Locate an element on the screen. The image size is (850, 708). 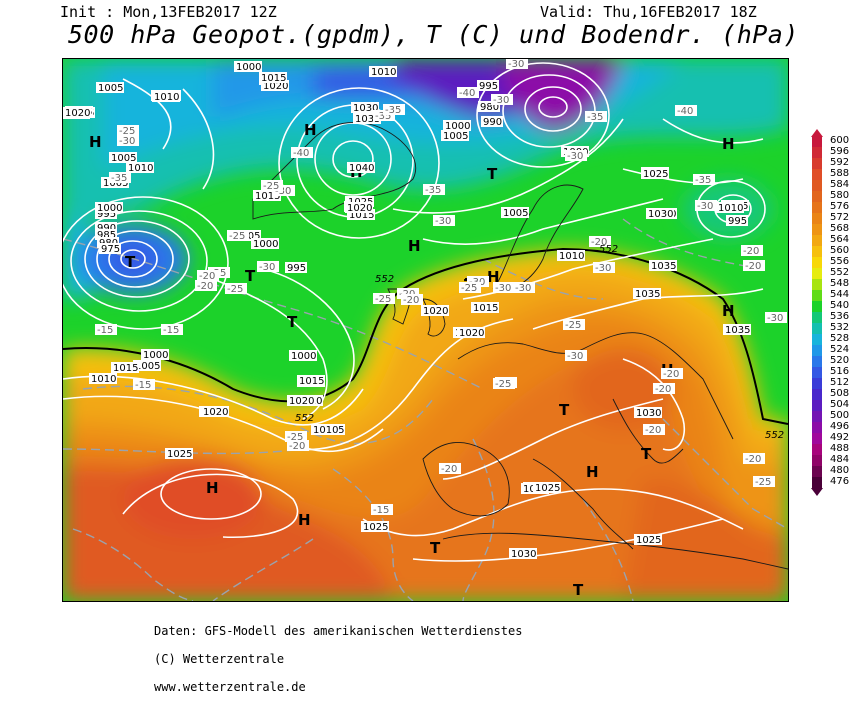
legend-entry: 516 is located at coordinates (831, 372).